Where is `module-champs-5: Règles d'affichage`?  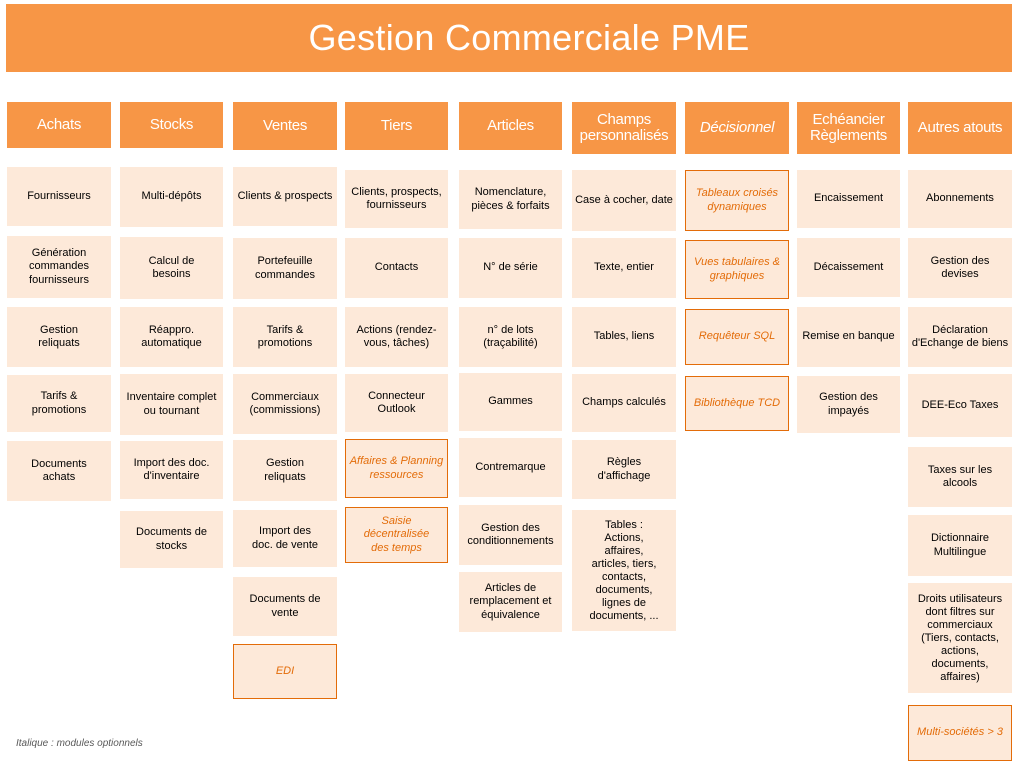 module-champs-5: Règles d'affichage is located at coordinates (624, 469).